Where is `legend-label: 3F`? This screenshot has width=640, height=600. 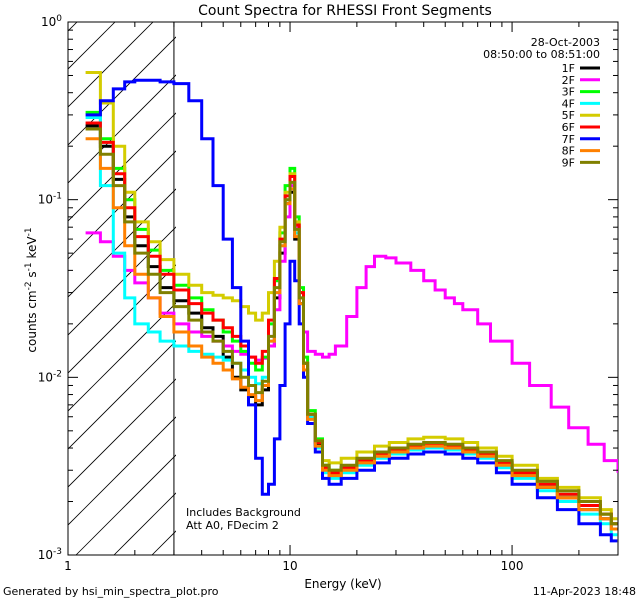 legend-label: 3F is located at coordinates (568, 92).